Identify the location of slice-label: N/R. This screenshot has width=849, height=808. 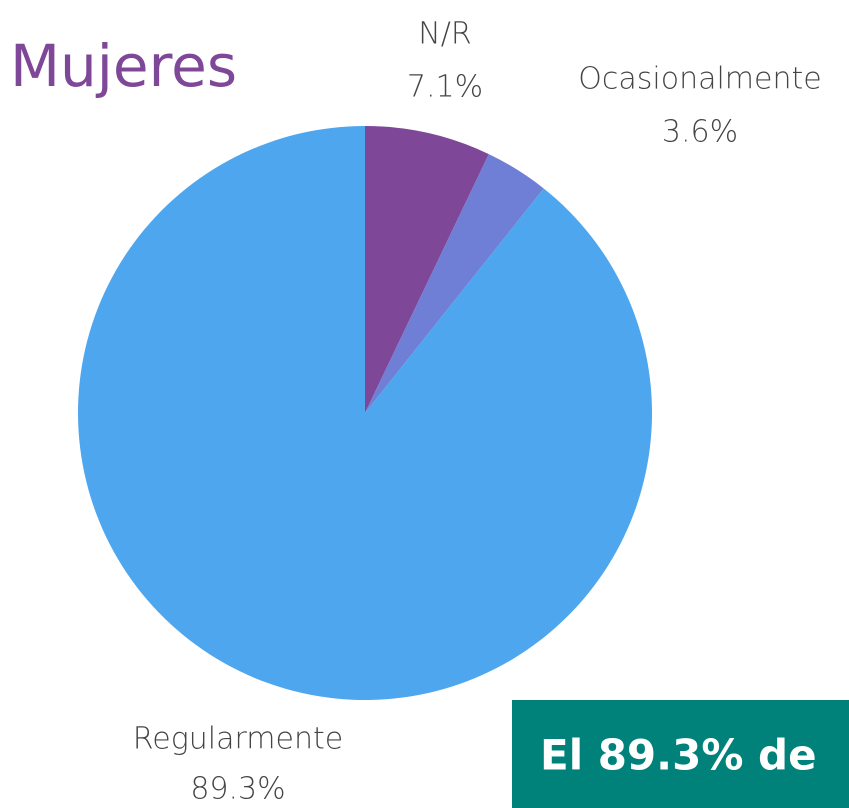
(444, 34).